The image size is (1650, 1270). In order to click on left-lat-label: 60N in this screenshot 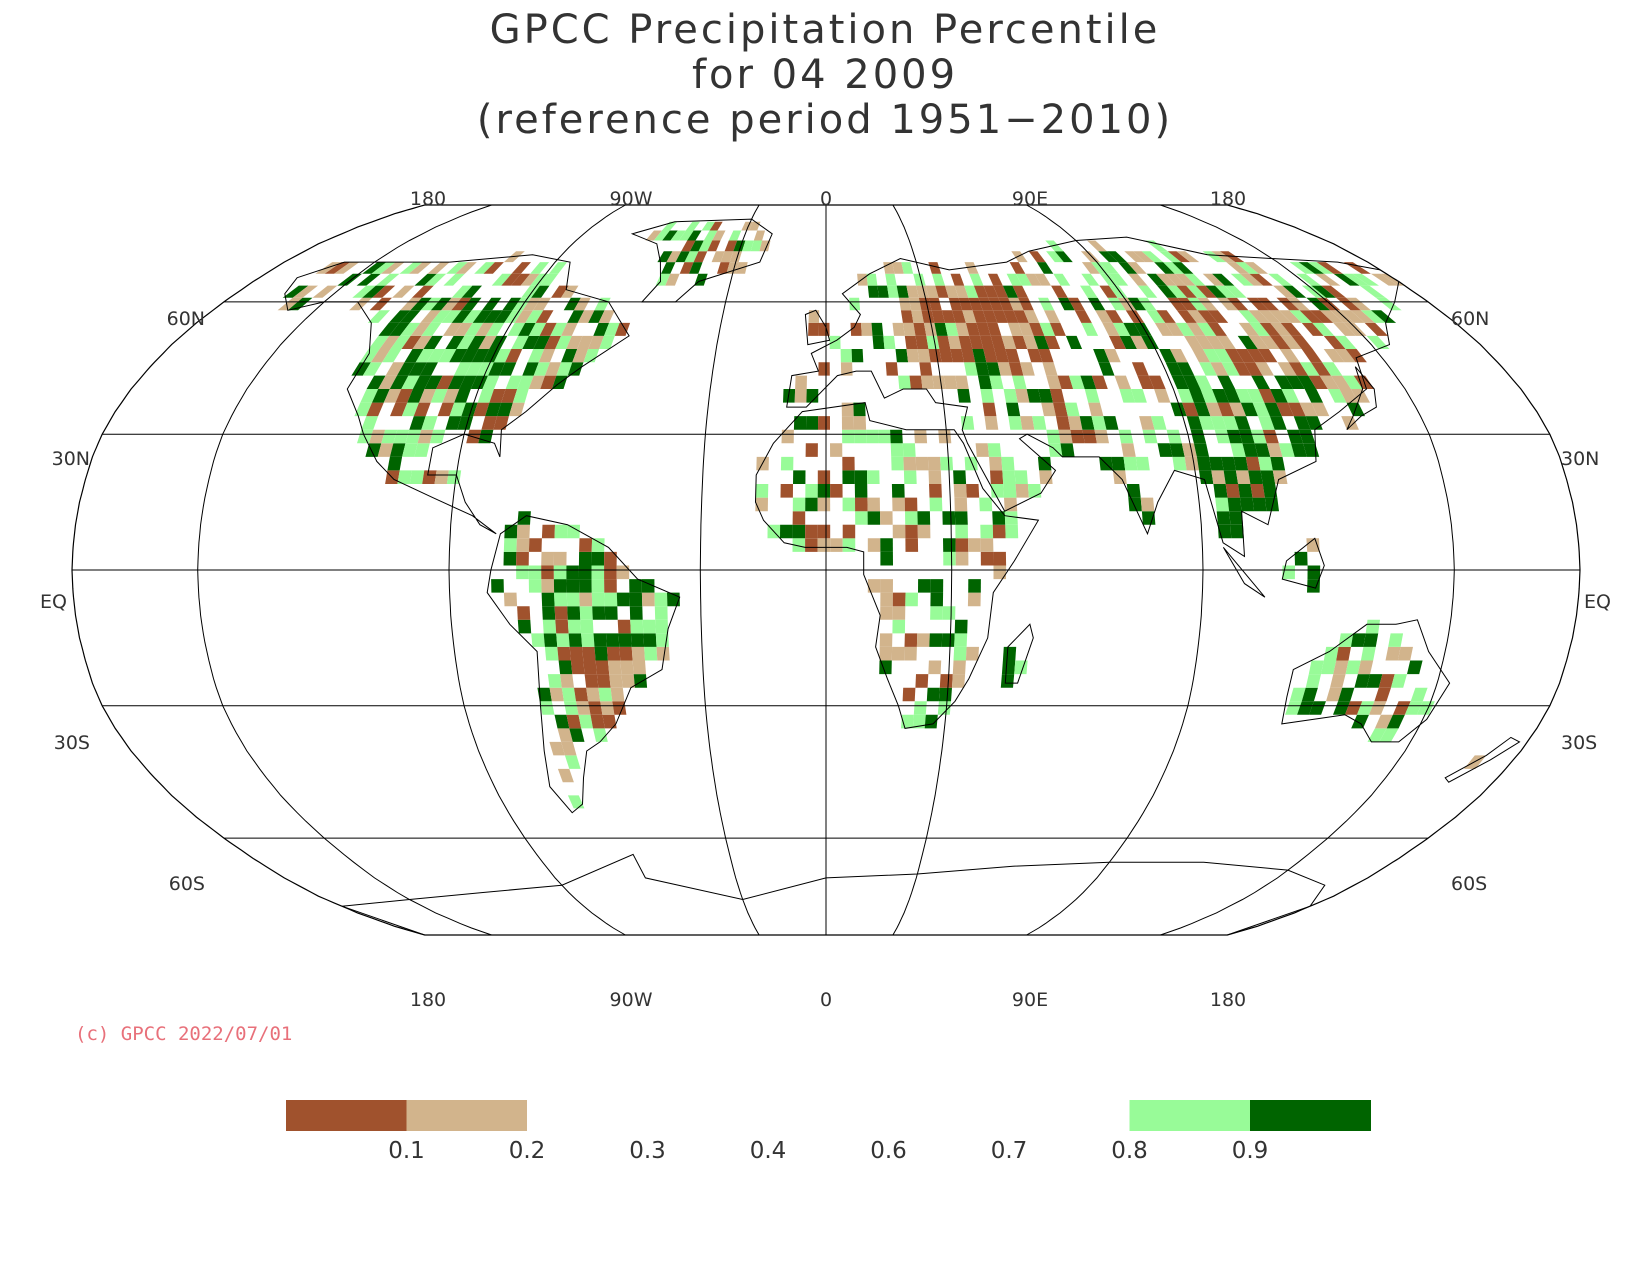, I will do `click(186, 319)`.